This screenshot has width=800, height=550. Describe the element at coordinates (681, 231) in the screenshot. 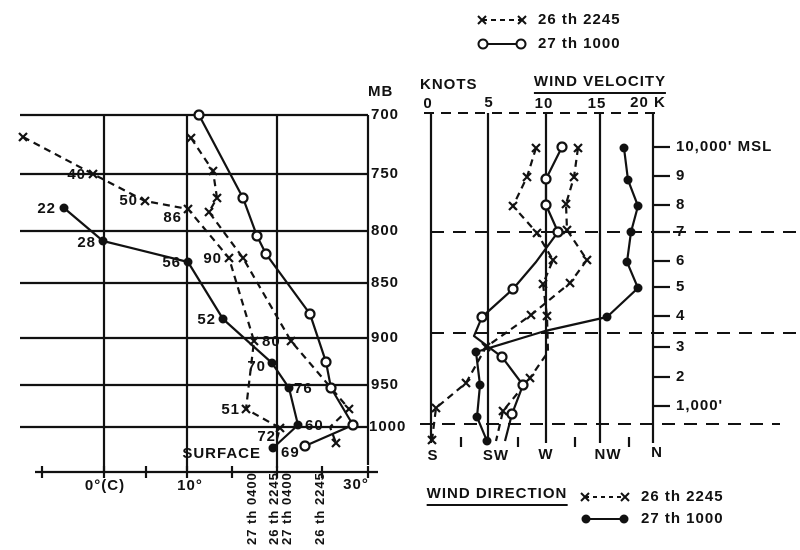

I see `altitude-label-7: 7` at that location.